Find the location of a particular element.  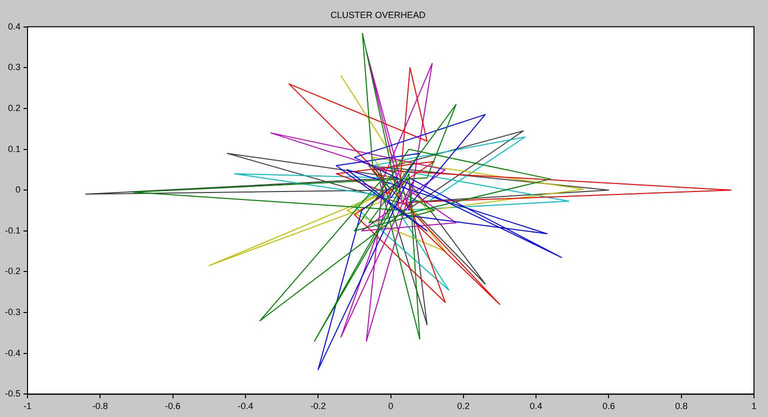

x-tick-label: 0.4 is located at coordinates (536, 406).